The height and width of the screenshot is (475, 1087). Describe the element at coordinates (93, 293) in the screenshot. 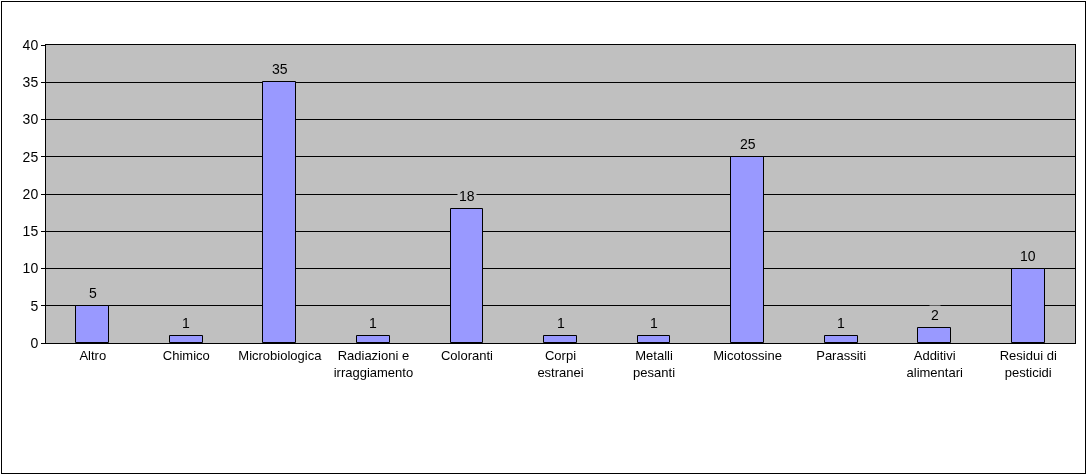

I see `data-label: 5` at that location.